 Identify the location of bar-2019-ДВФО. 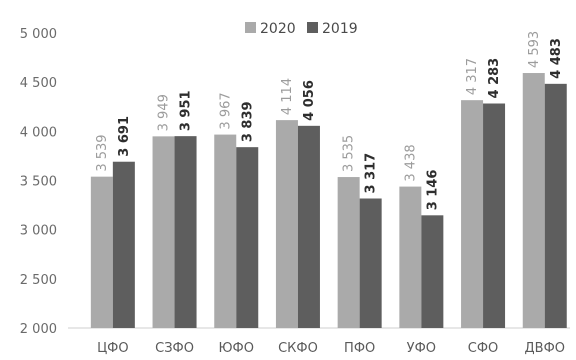
(555, 205).